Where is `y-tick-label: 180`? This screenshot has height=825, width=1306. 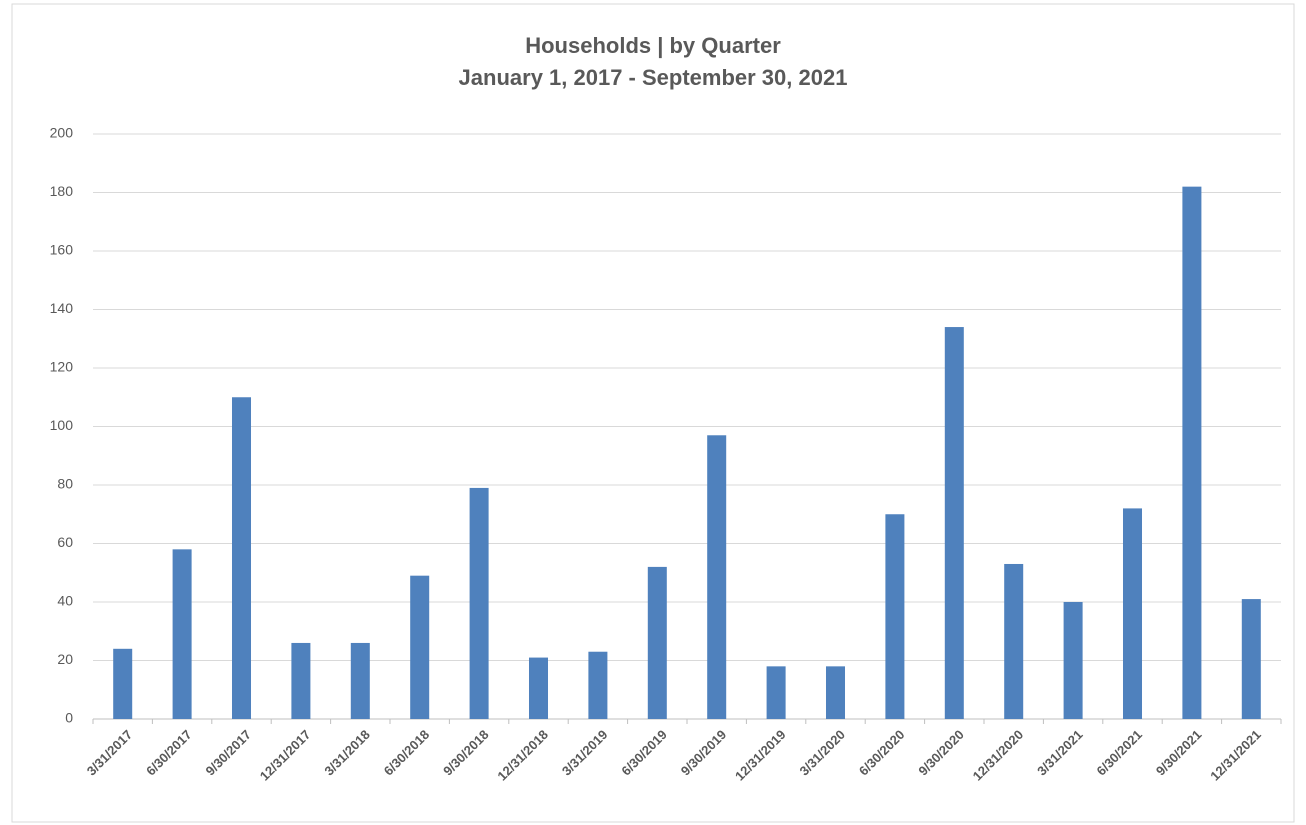 y-tick-label: 180 is located at coordinates (62, 191).